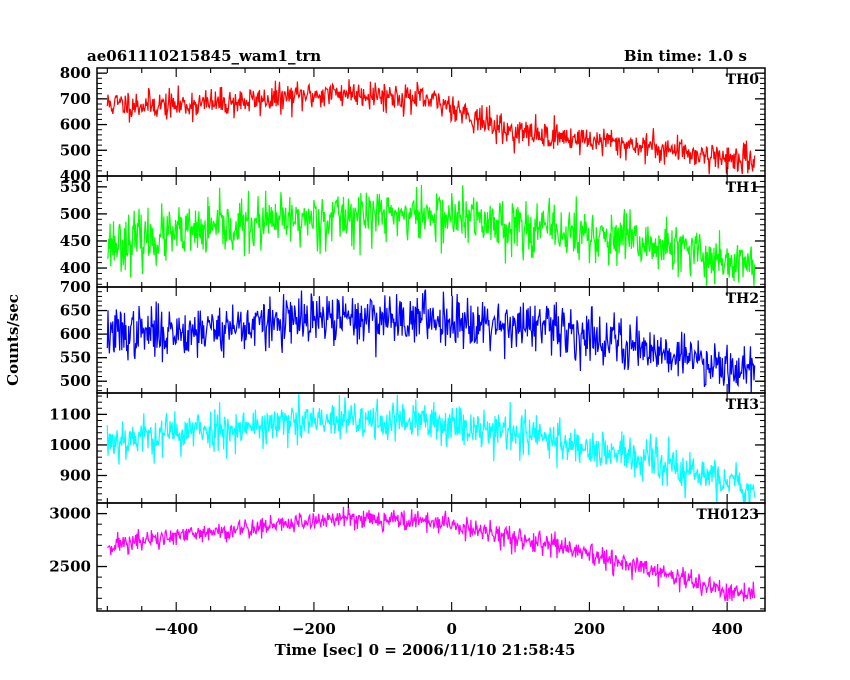 The height and width of the screenshot is (680, 850). I want to click on panel-label: TH3, so click(742, 405).